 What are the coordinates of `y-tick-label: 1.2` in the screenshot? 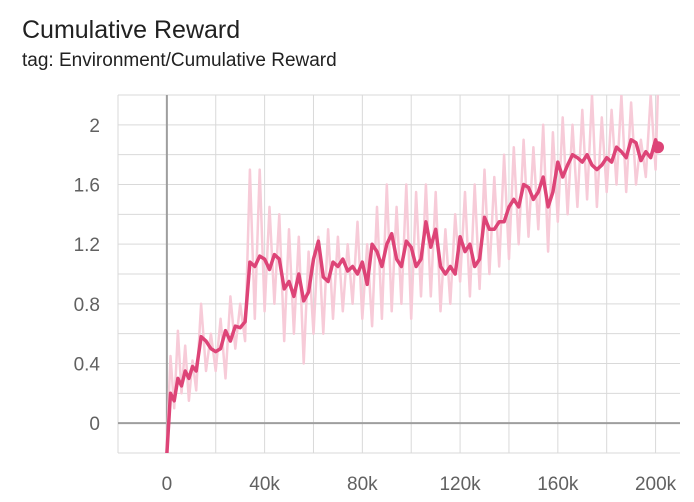 It's located at (87, 245).